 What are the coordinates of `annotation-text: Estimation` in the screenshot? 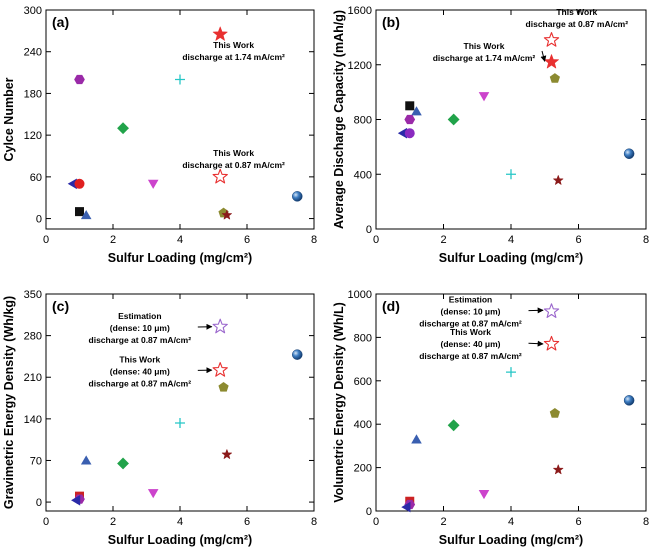 It's located at (139, 316).